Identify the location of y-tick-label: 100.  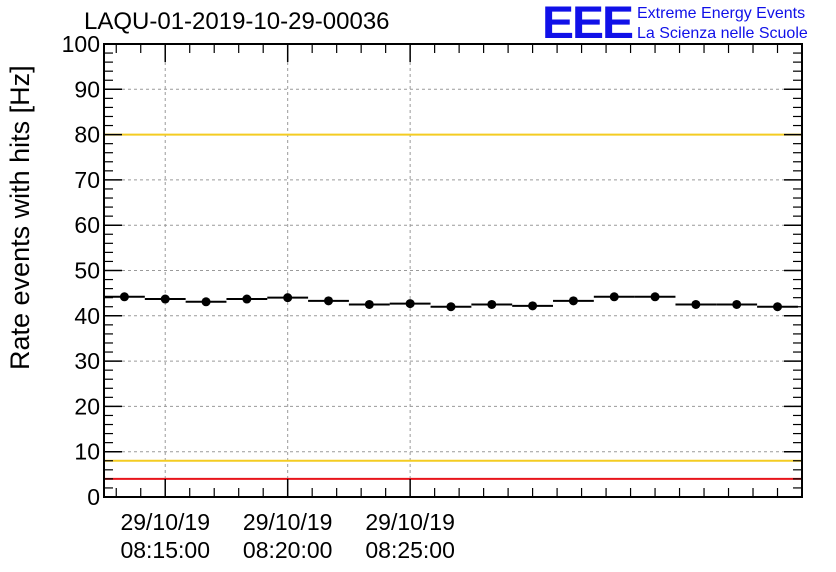
(81, 44).